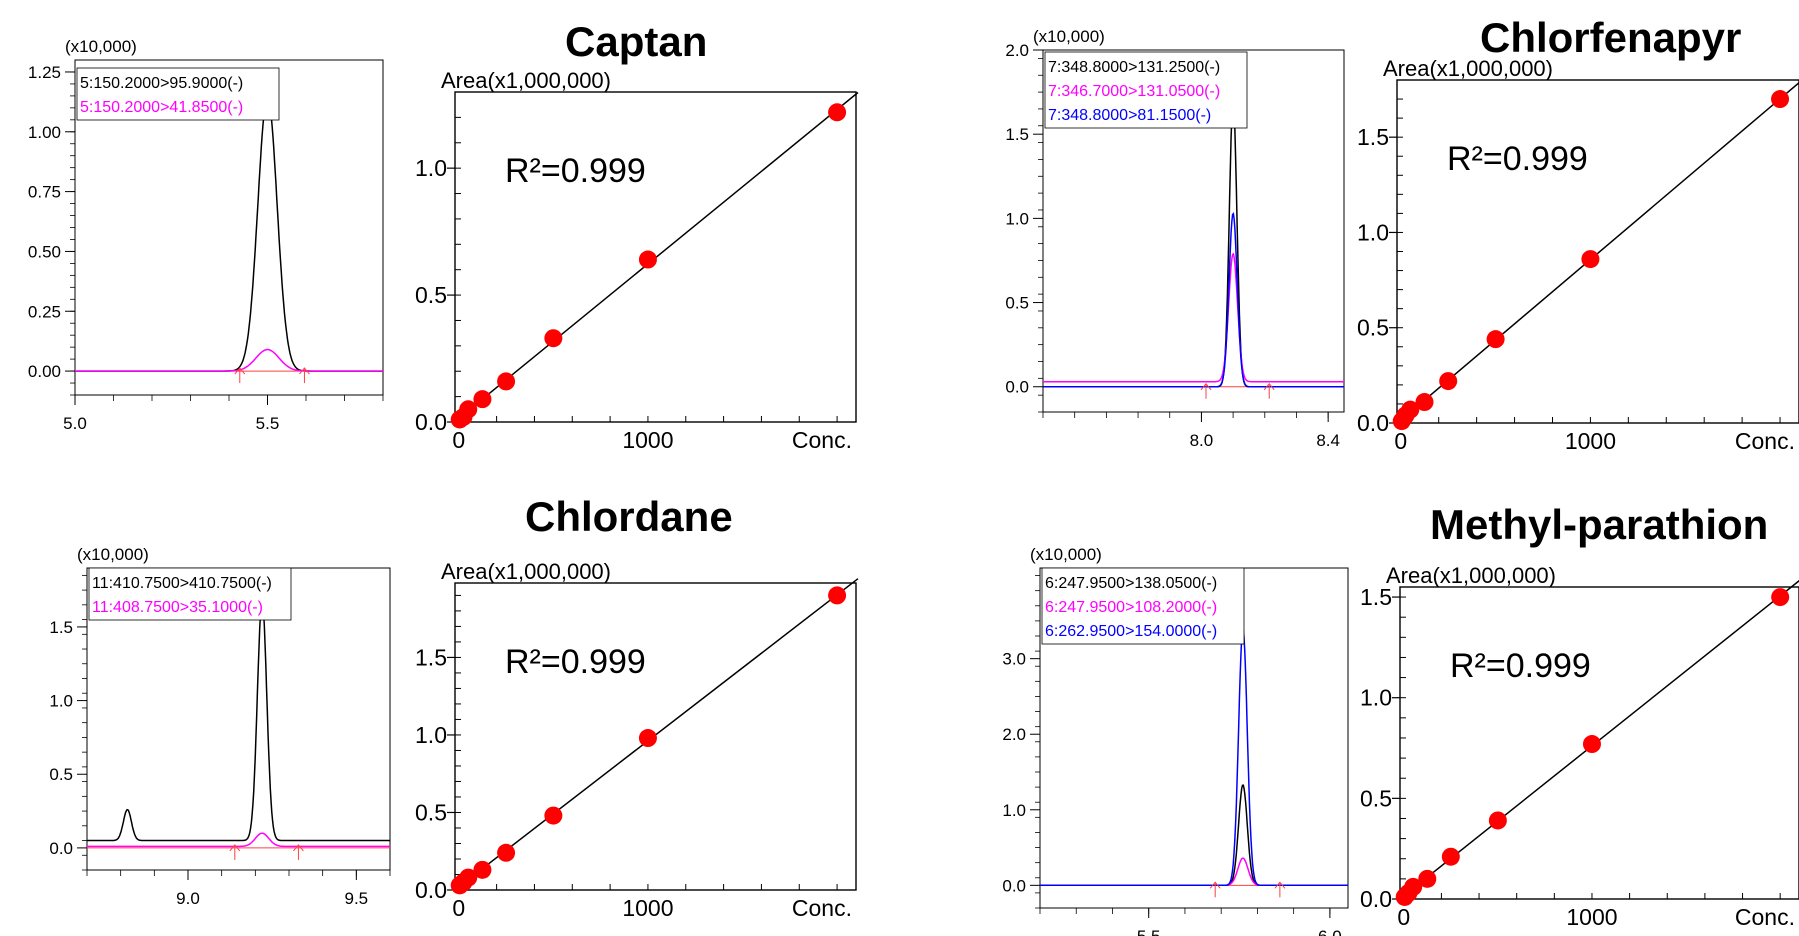 This screenshot has height=936, width=1799. What do you see at coordinates (1134, 67) in the screenshot?
I see `legend-entry: 7:348.8000>131.2500(-)` at bounding box center [1134, 67].